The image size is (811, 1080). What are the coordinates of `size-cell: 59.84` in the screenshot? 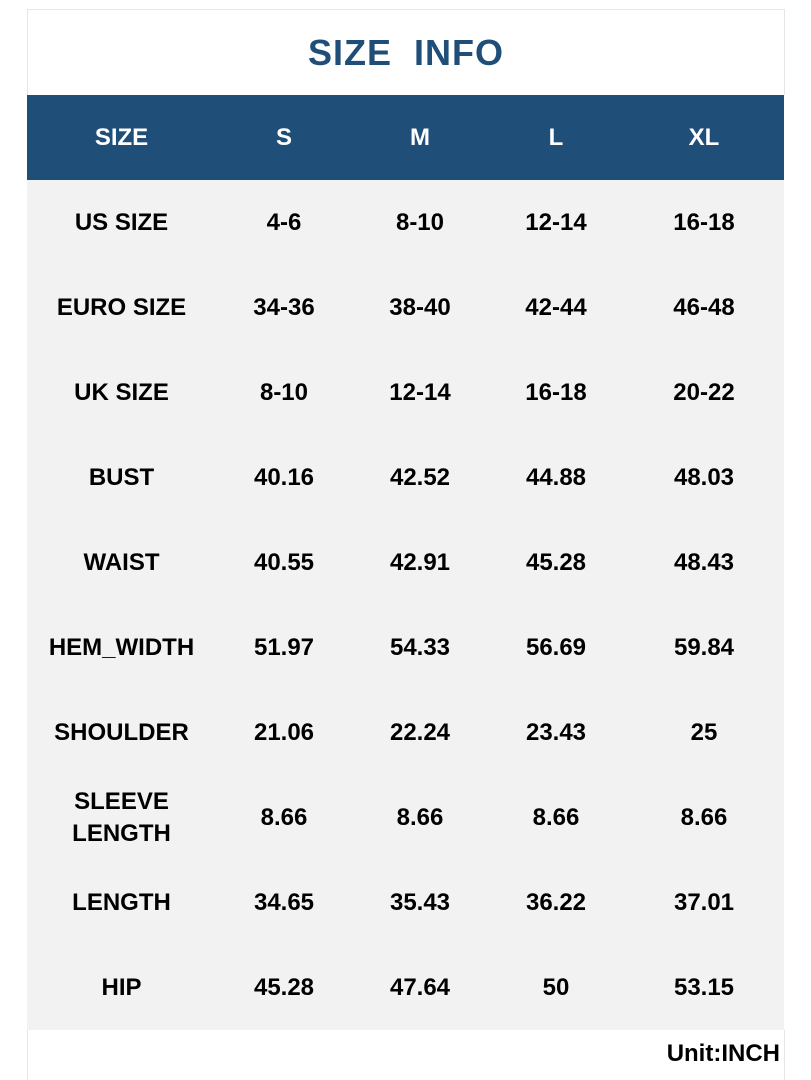 It's located at (704, 647).